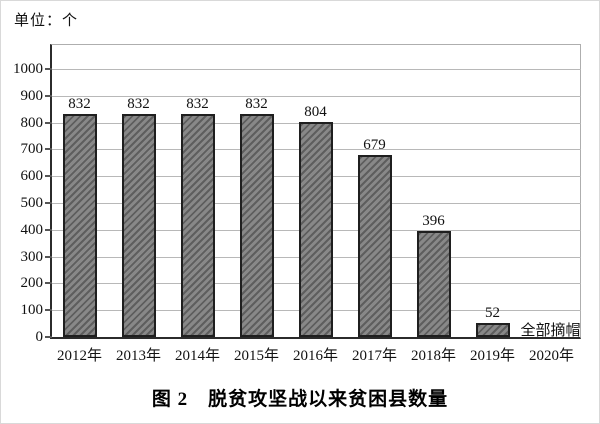 This screenshot has height=424, width=600. What do you see at coordinates (46, 21) in the screenshot?
I see `unit-label: 单位：个` at bounding box center [46, 21].